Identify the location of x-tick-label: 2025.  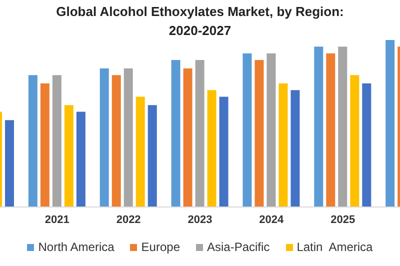
(343, 220).